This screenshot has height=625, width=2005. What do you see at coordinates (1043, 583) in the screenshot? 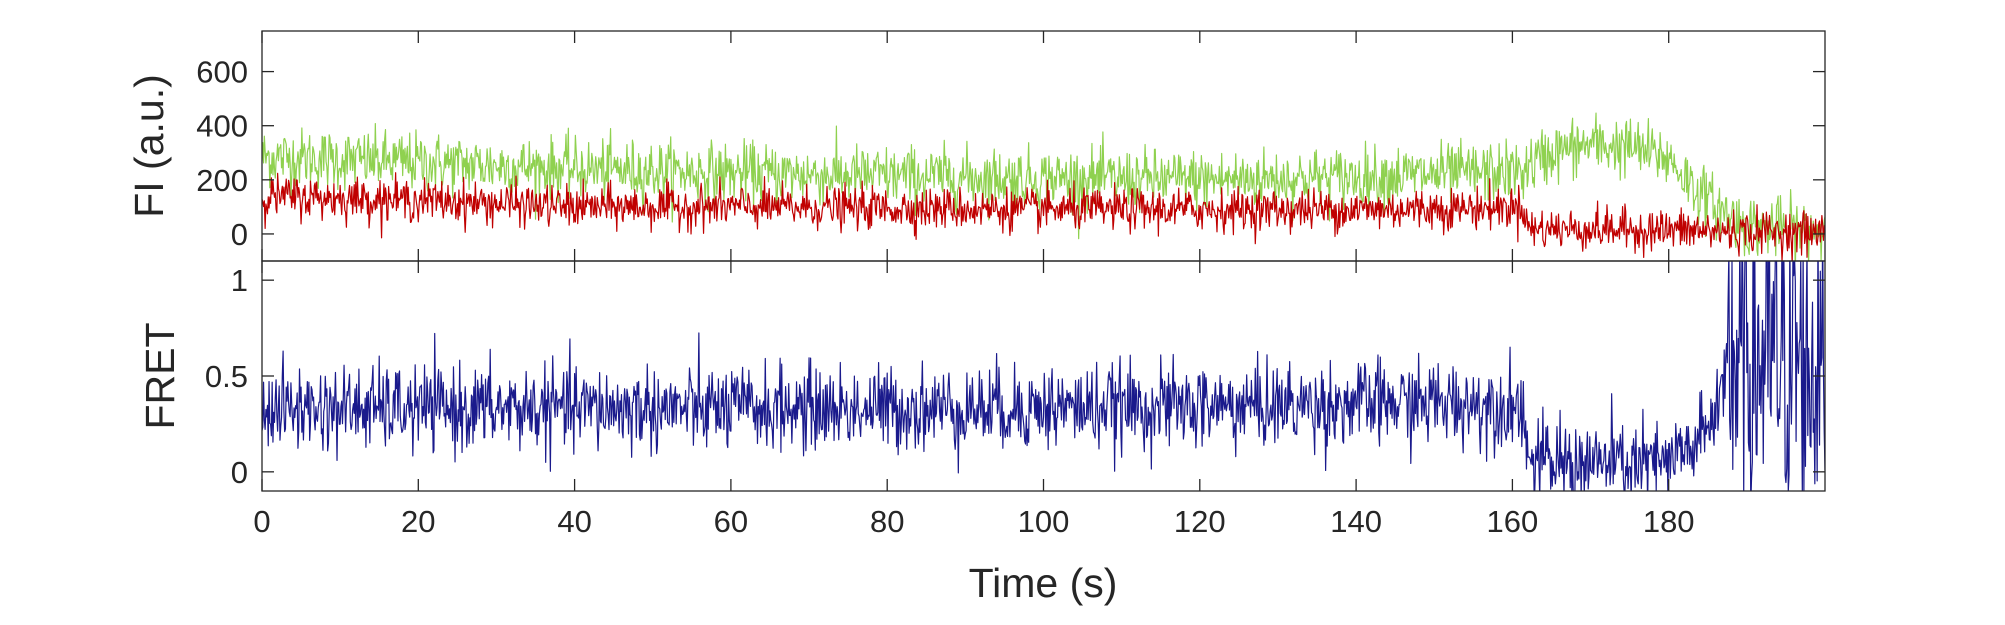
I see `time-x-axis-label: Time (s)` at bounding box center [1043, 583].